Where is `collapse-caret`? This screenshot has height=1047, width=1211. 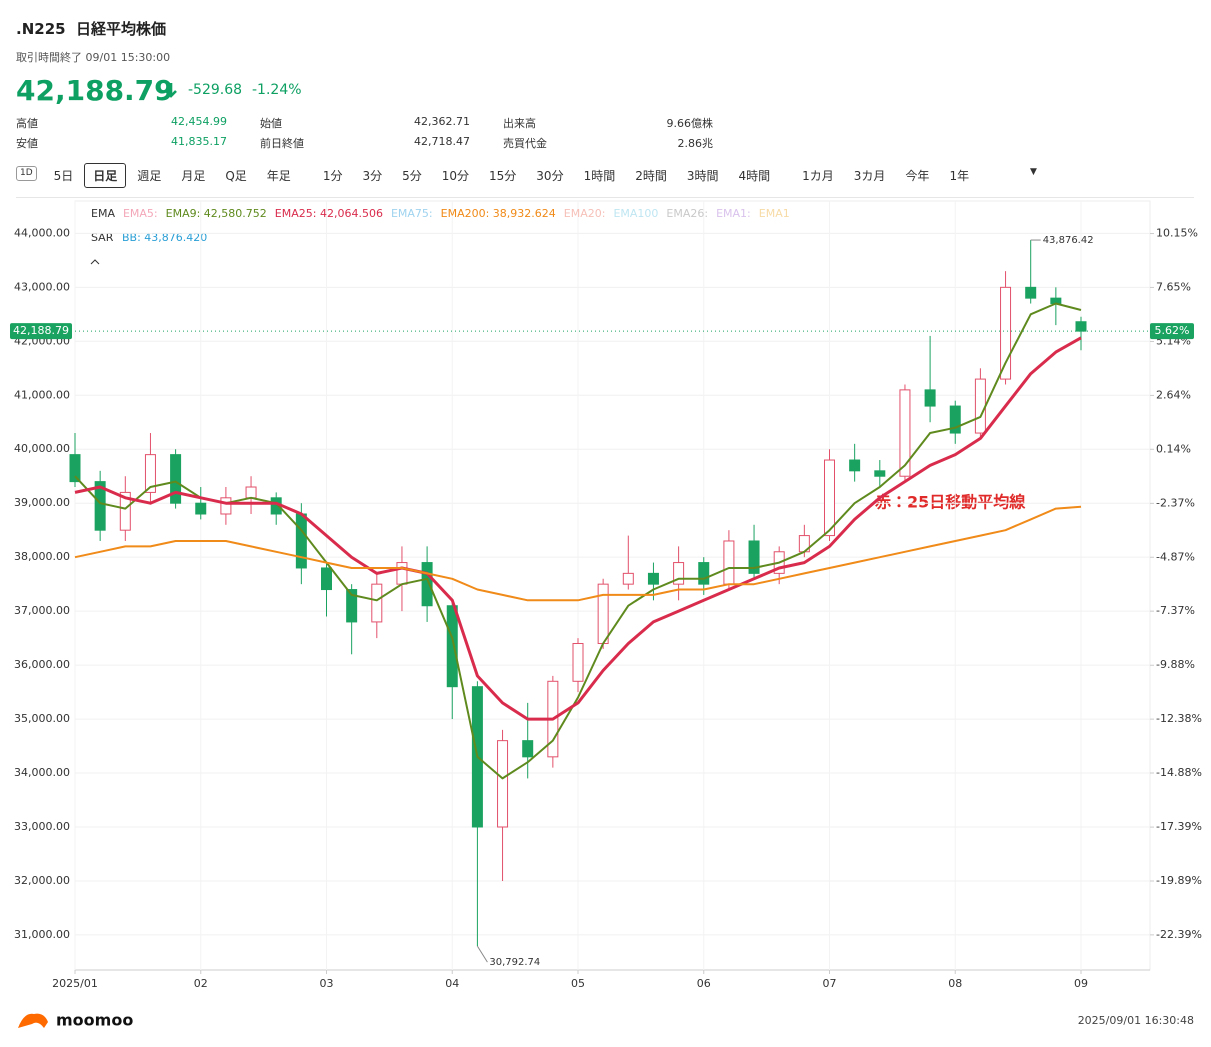 collapse-caret is located at coordinates (95, 262).